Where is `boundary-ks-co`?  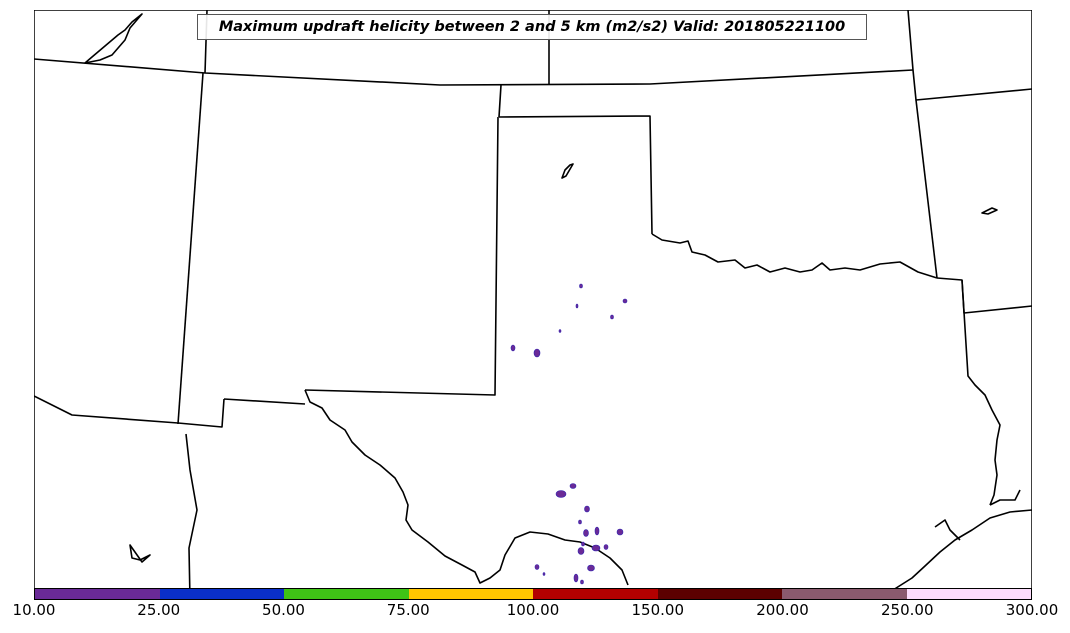 boundary-ks-co is located at coordinates (500, 101).